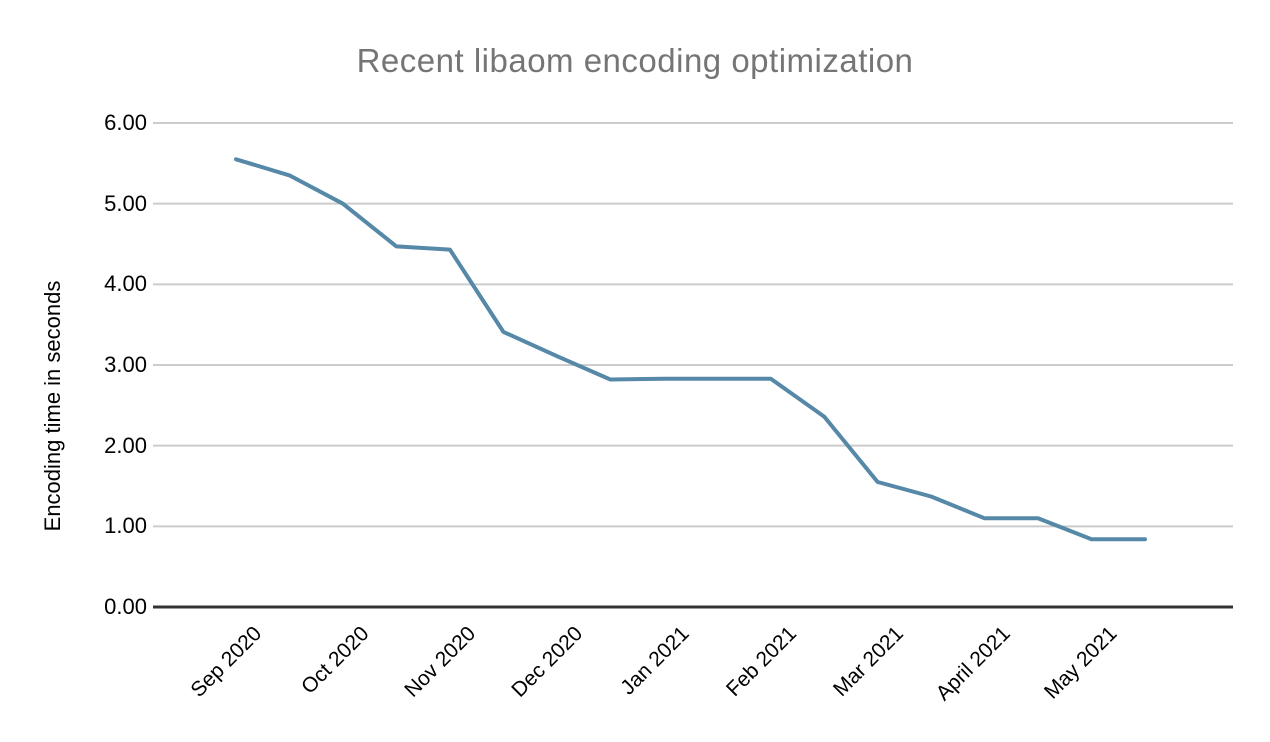  I want to click on y-tick-label: 4.00, so click(125, 284).